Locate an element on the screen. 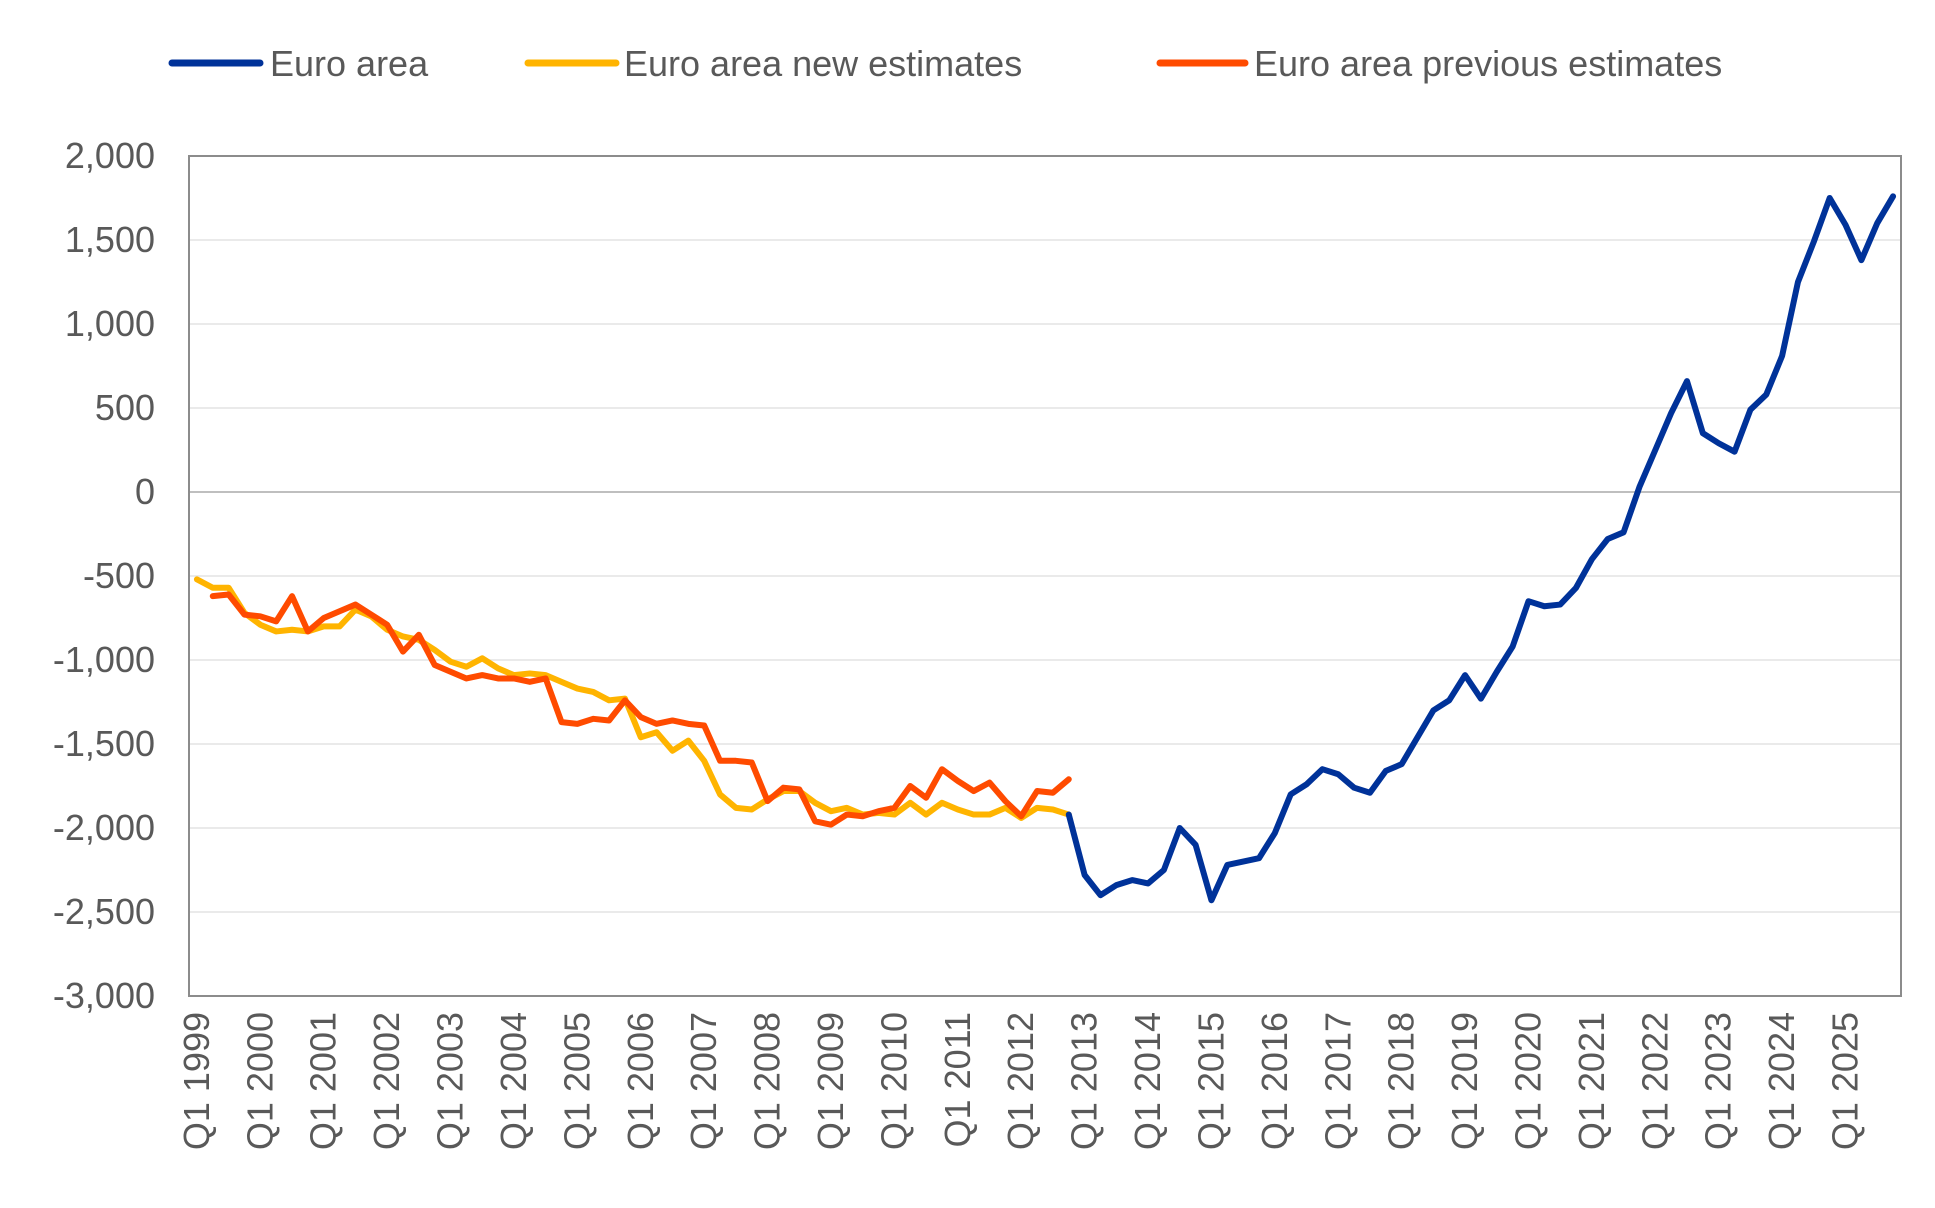 The width and height of the screenshot is (1935, 1208). legend-label-euro-area-previous-estimates: Euro area previous estimates is located at coordinates (1488, 63).